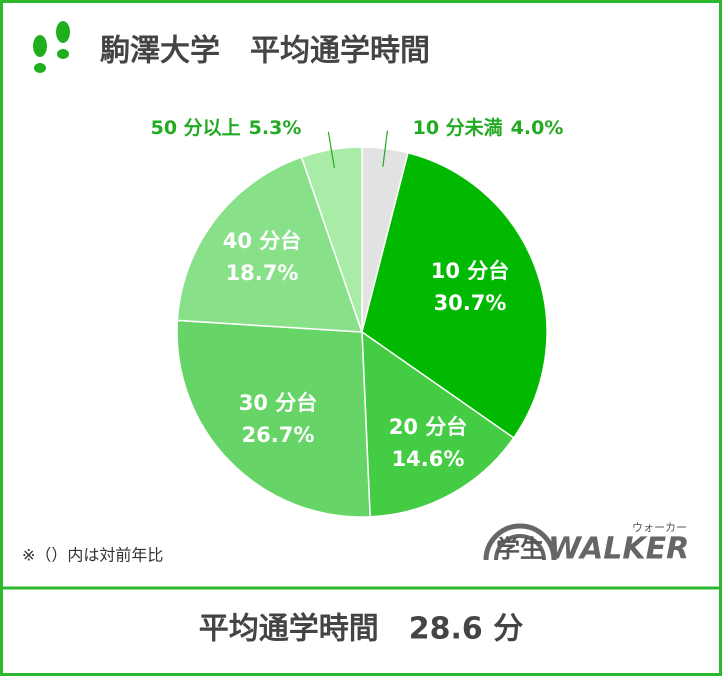 This screenshot has height=680, width=722. Describe the element at coordinates (520, 549) in the screenshot. I see `logo-main: 学生` at that location.